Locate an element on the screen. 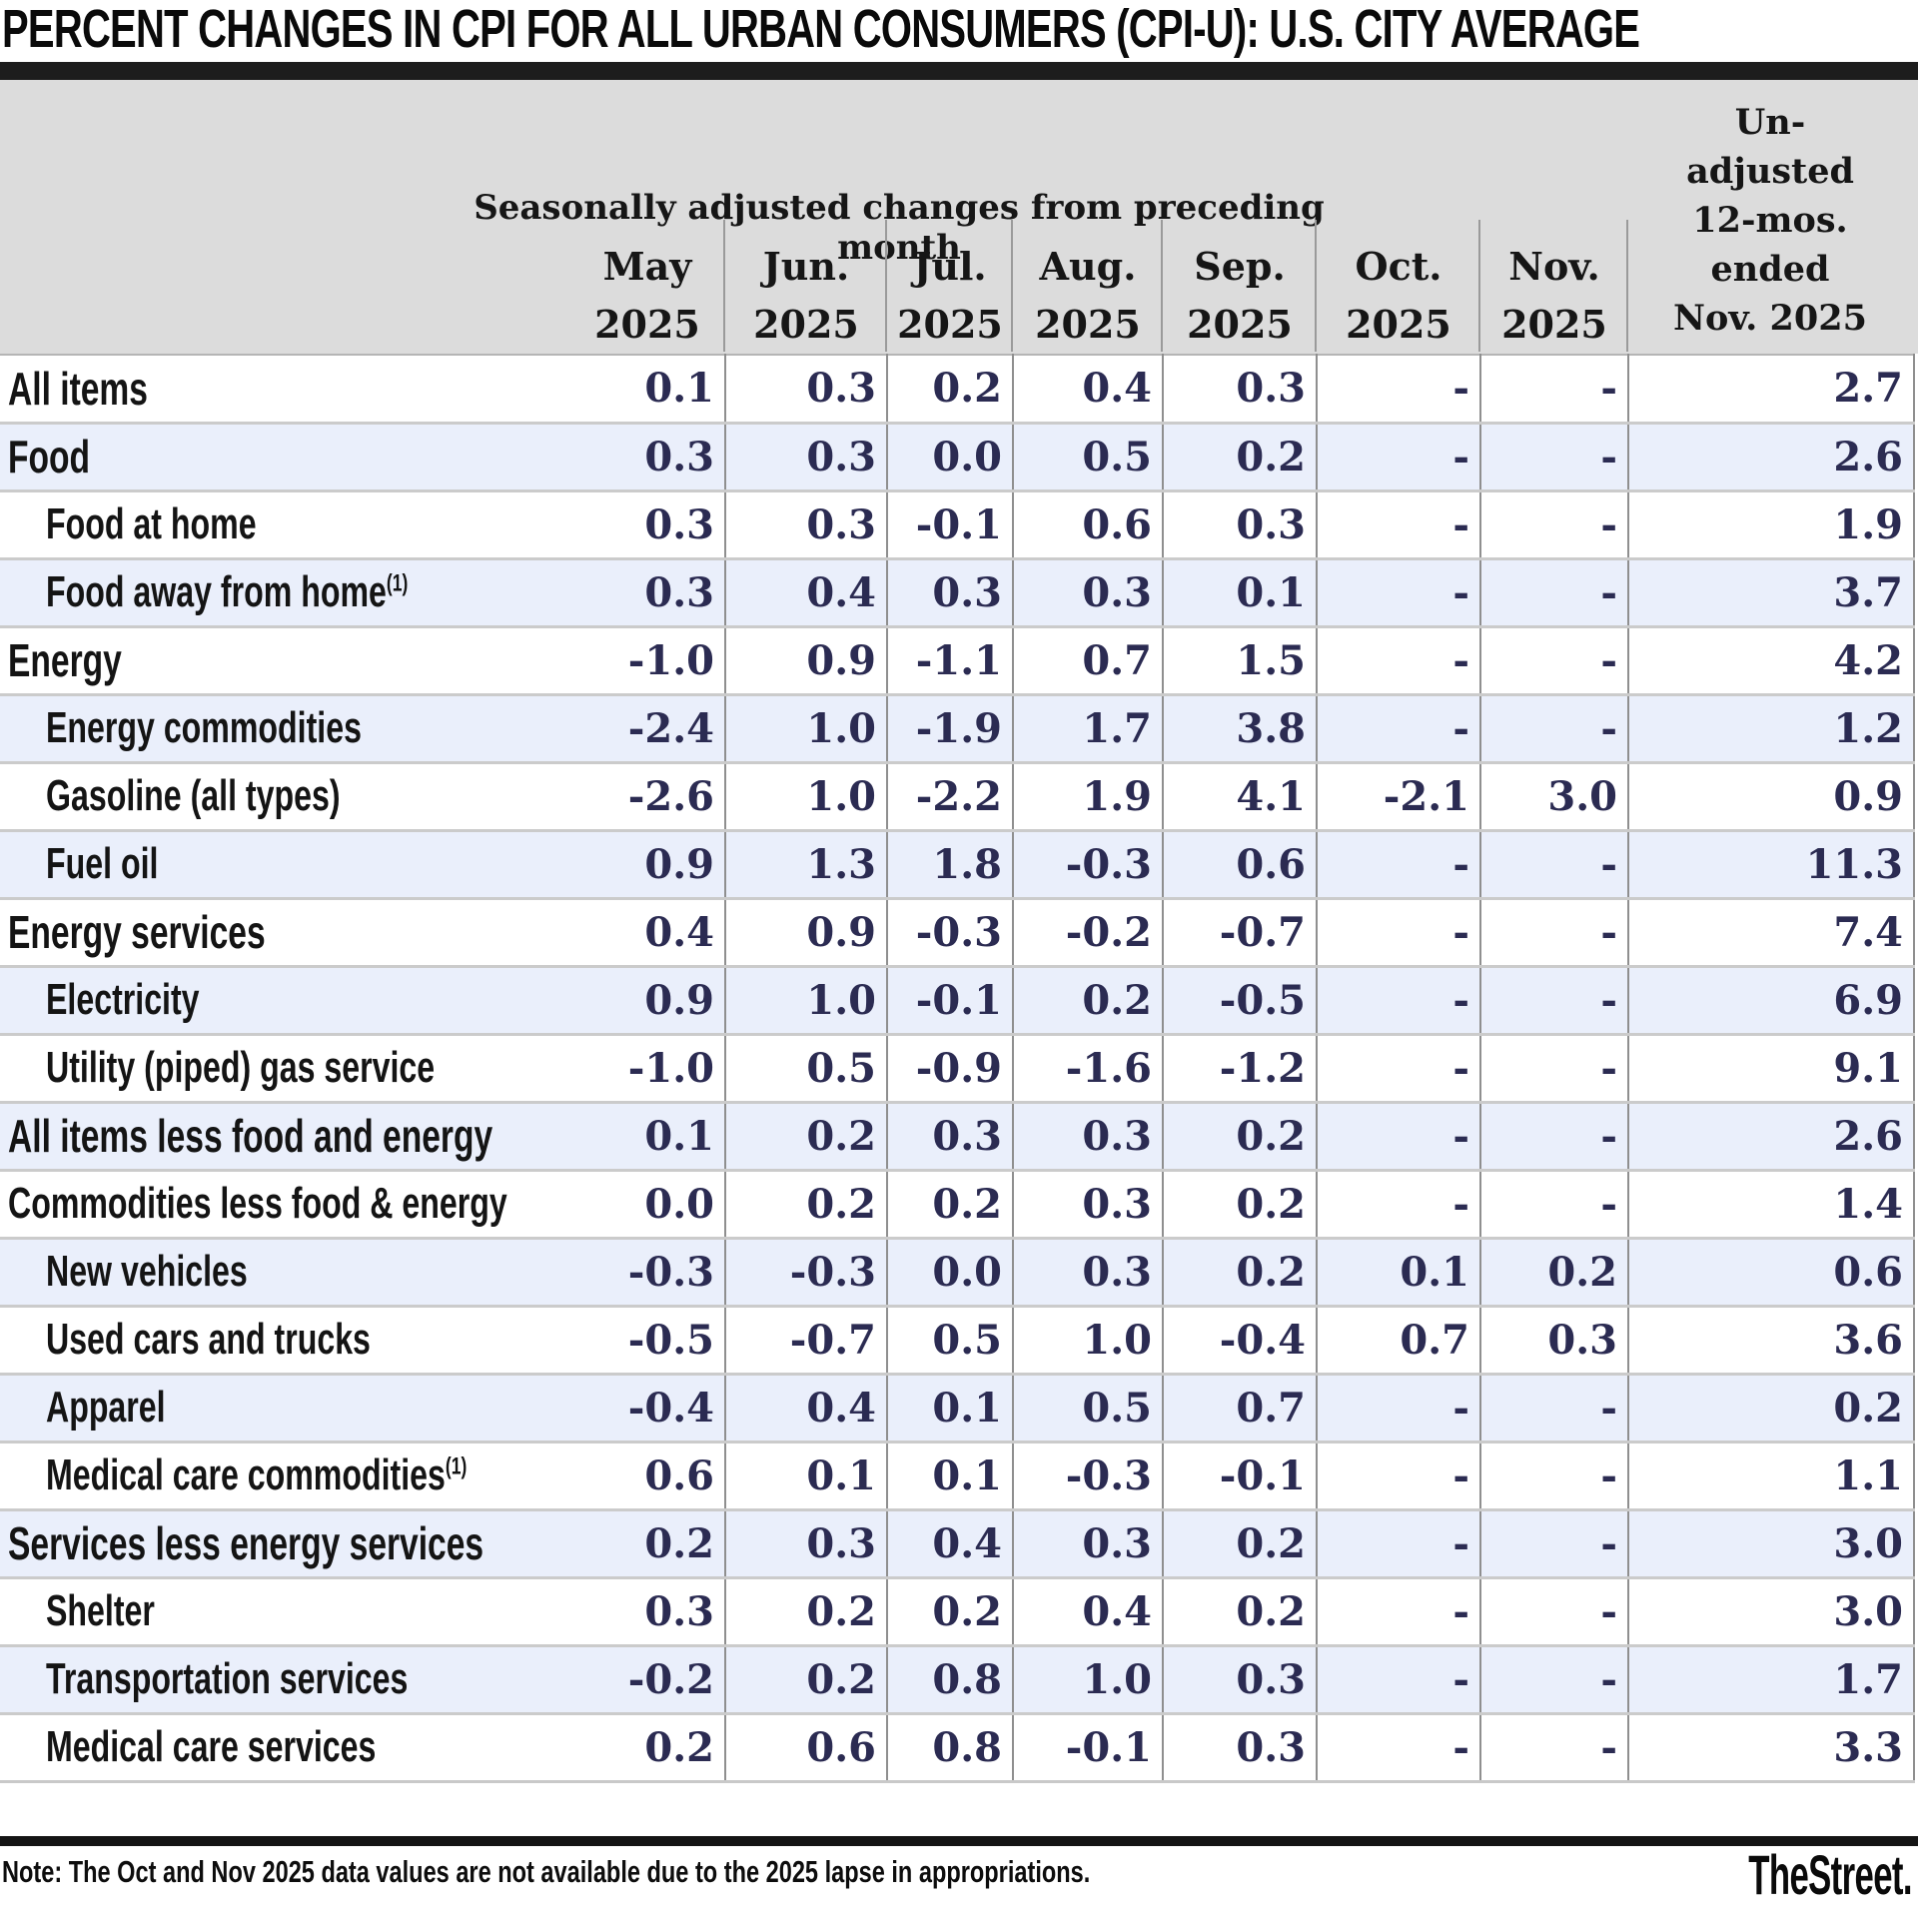 This screenshot has width=1918, height=1932. value-cell: 1.9 is located at coordinates (1772, 523).